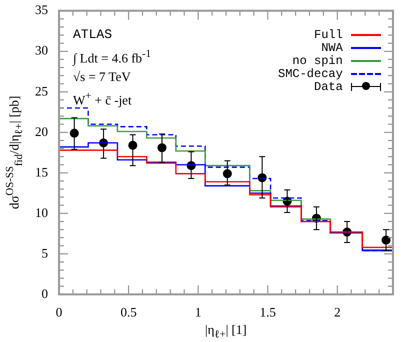  I want to click on y-tick-label: 25, so click(41, 90).